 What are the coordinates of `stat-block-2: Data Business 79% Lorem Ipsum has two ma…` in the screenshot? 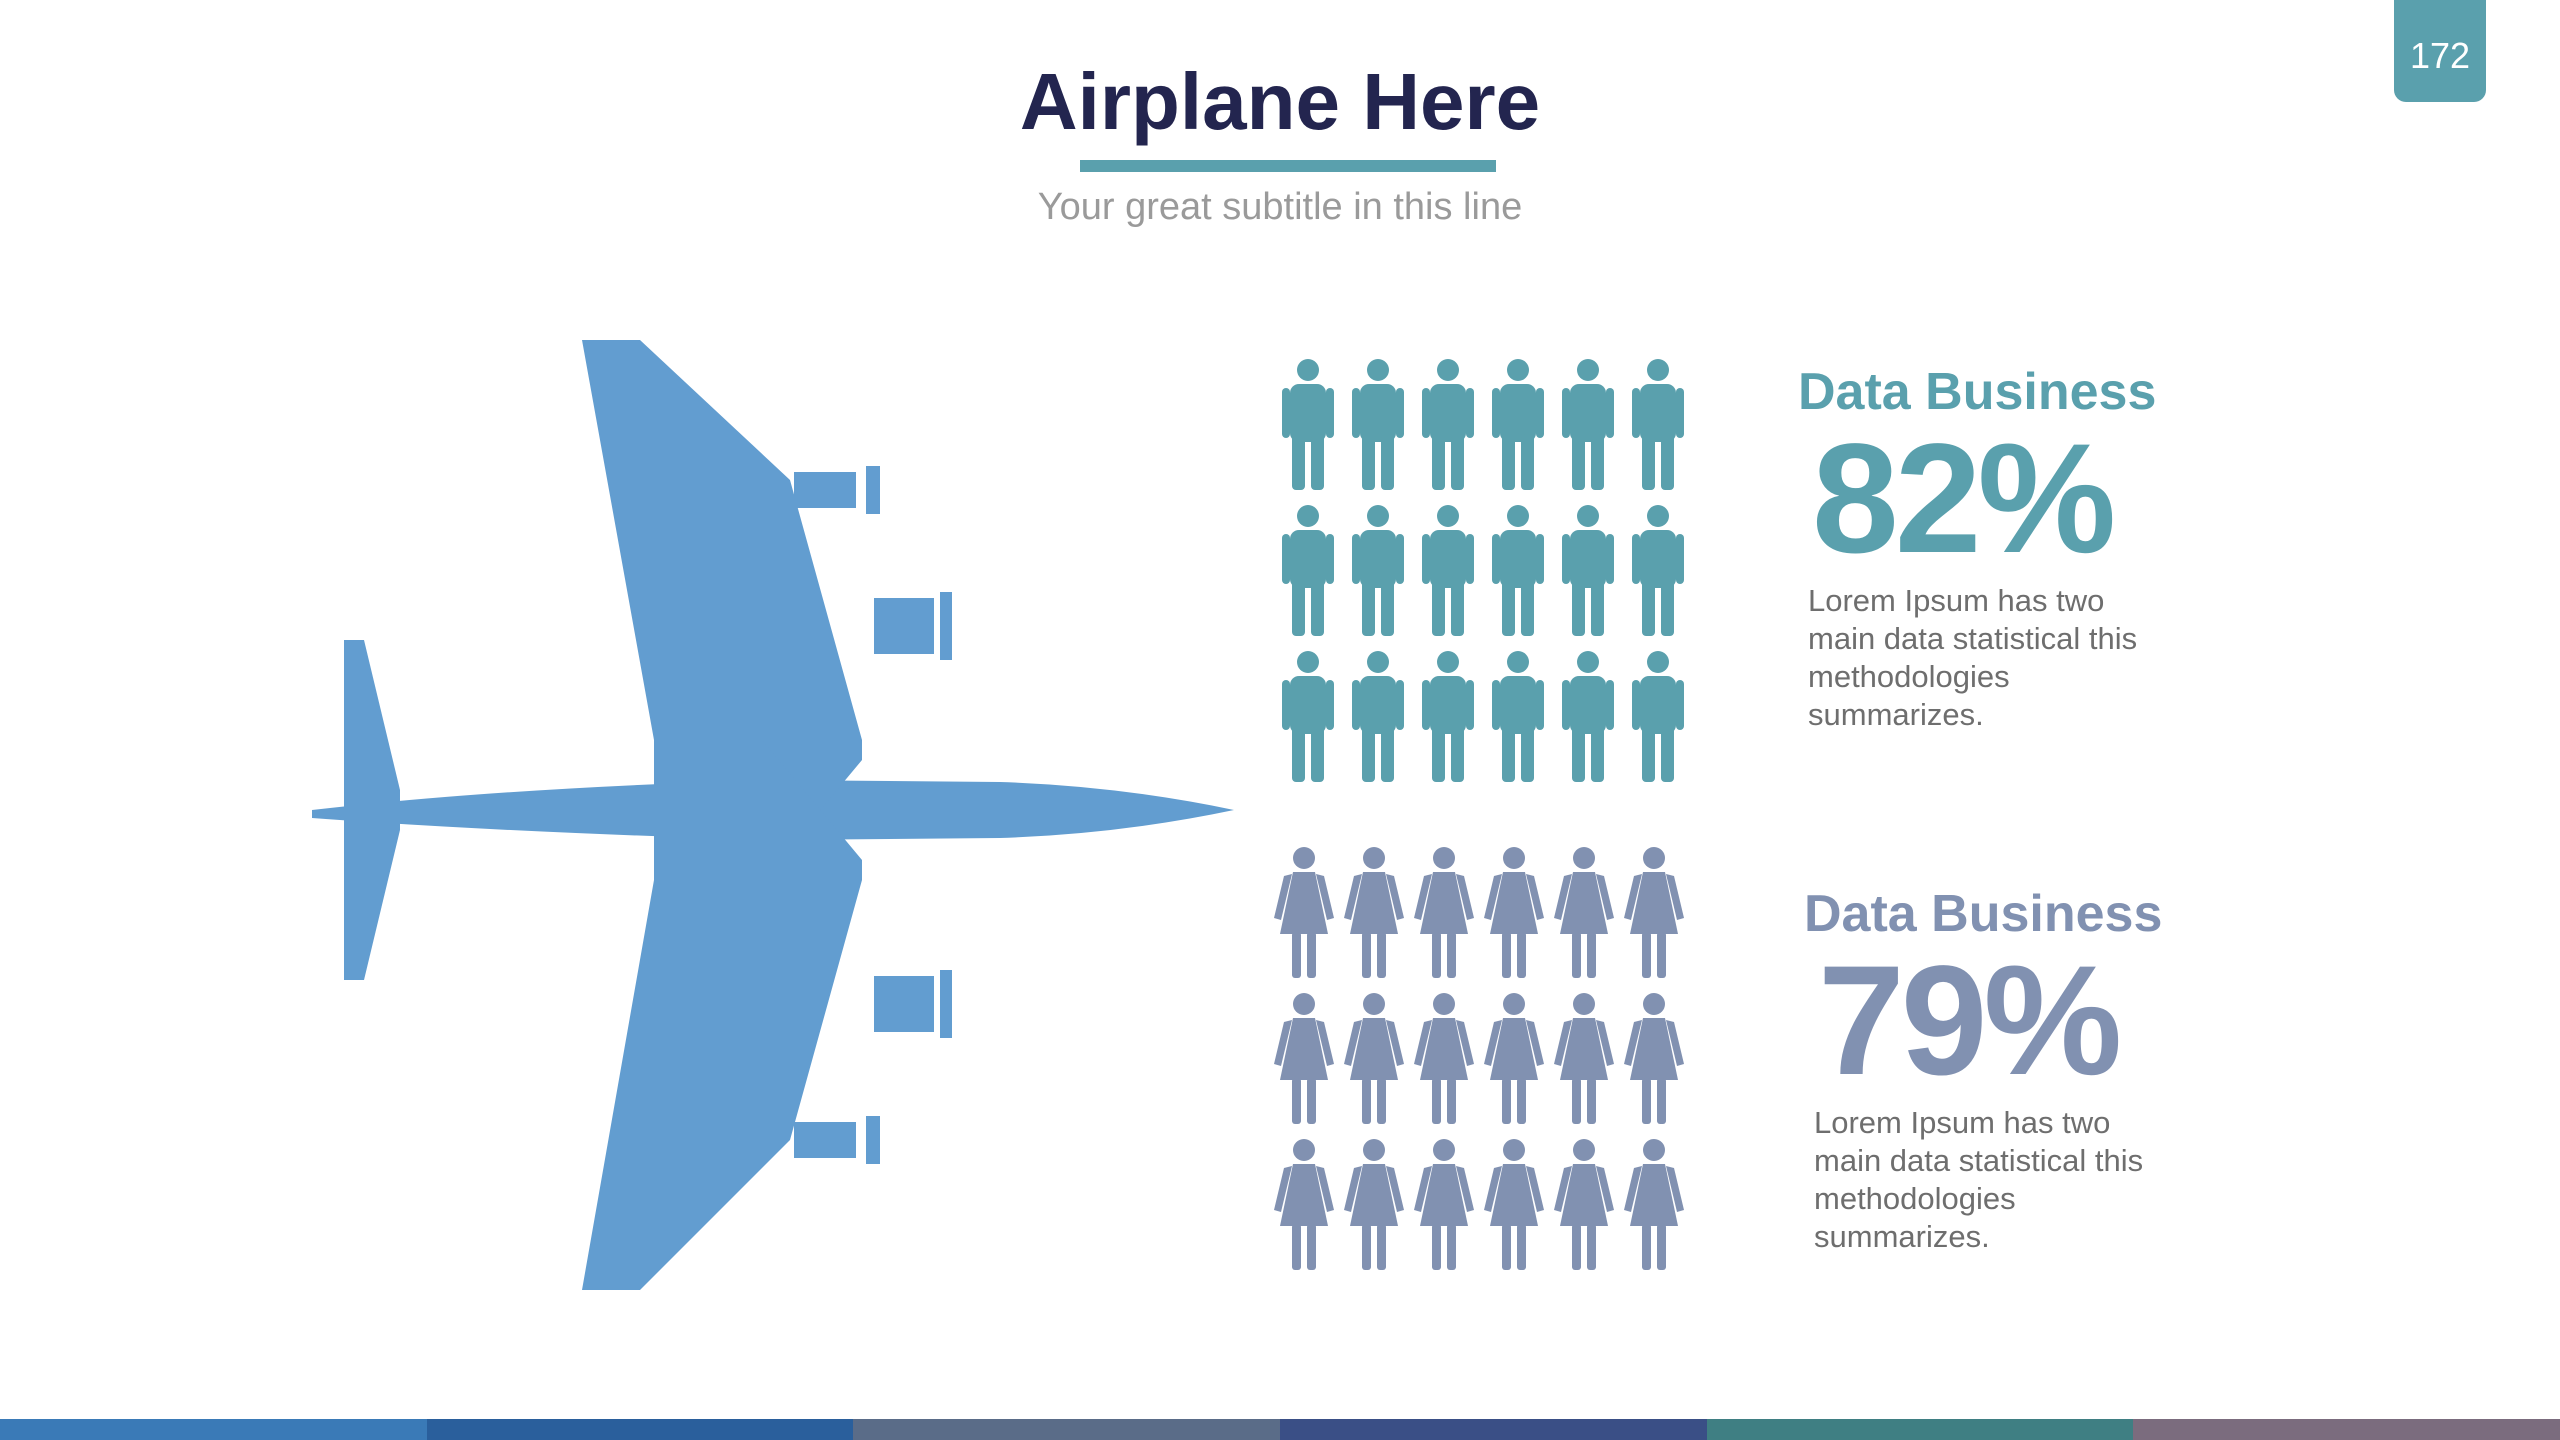 It's located at (2024, 1069).